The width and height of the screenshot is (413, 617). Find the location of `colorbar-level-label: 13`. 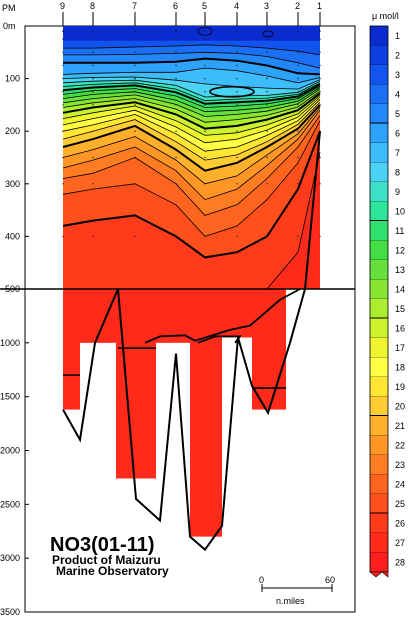

colorbar-level-label: 13 is located at coordinates (400, 270).